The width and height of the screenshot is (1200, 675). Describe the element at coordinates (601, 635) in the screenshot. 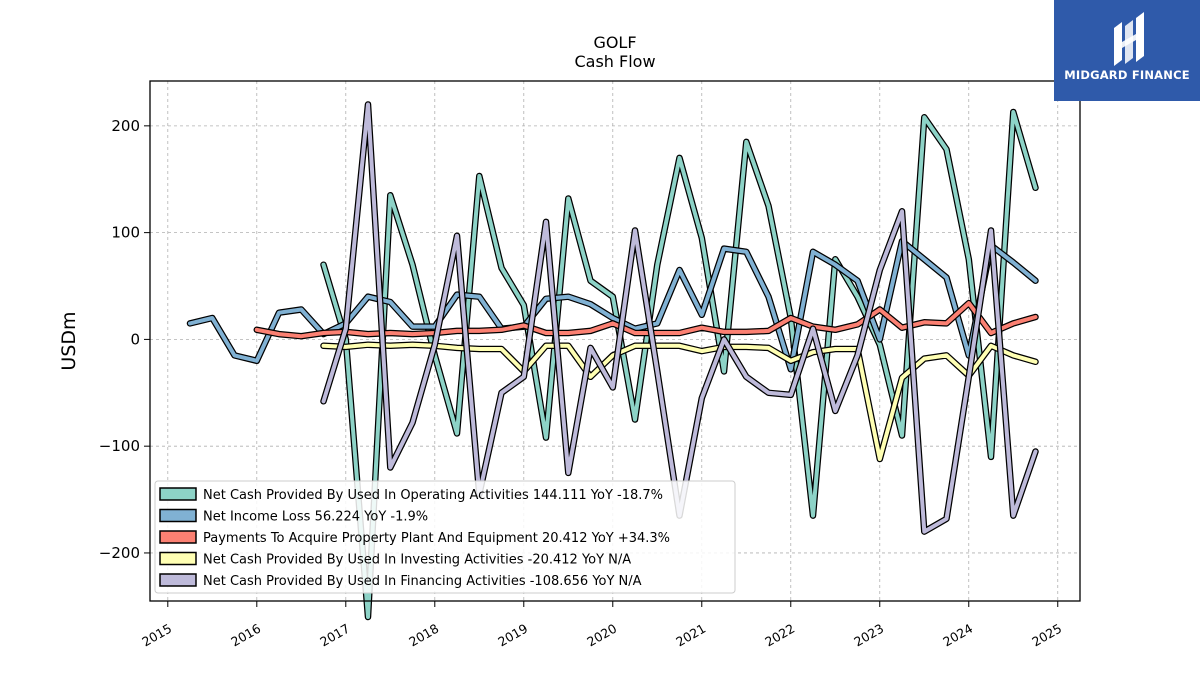

I see `x-tick-label: 2020` at that location.